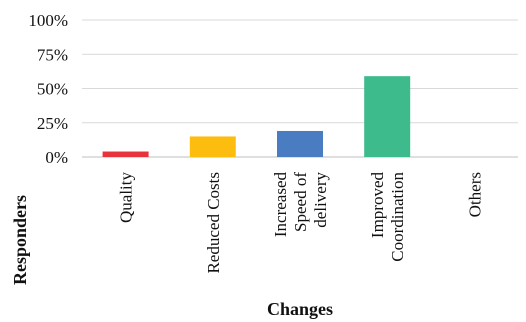 Image resolution: width=526 pixels, height=322 pixels. Describe the element at coordinates (48, 20) in the screenshot. I see `y-tick-label: 100%` at that location.